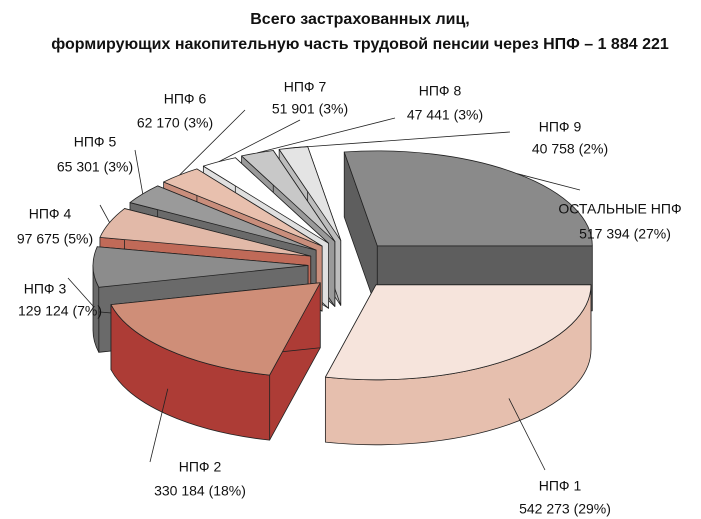 Image resolution: width=701 pixels, height=519 pixels. I want to click on value-label: 40 758 (2%), so click(570, 149).